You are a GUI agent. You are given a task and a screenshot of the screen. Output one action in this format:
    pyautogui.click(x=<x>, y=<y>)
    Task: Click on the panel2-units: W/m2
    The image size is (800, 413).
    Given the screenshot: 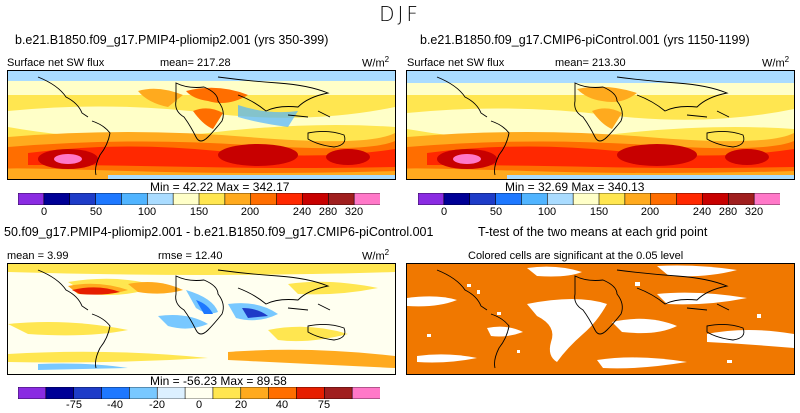 What is the action you would take?
    pyautogui.click(x=776, y=62)
    